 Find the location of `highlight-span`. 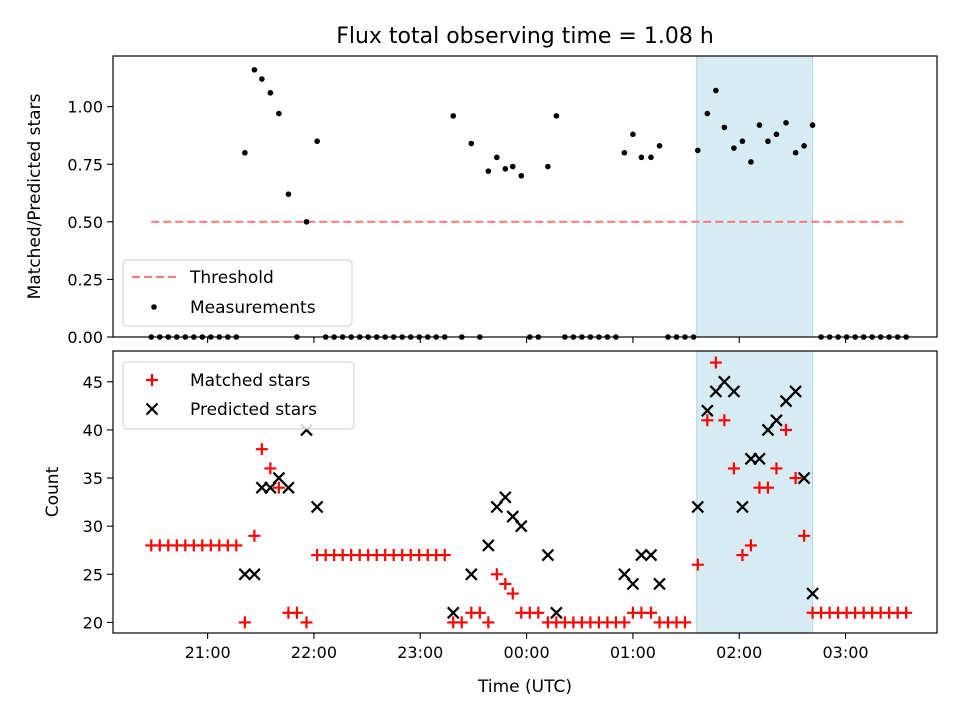

highlight-span is located at coordinates (755, 492).